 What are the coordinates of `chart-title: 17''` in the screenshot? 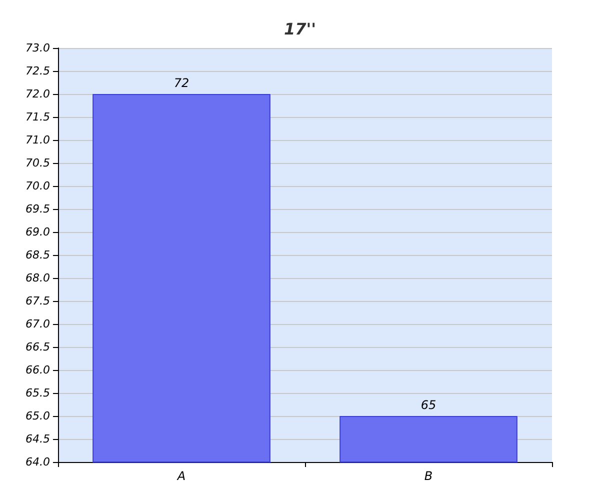 It's located at (300, 29).